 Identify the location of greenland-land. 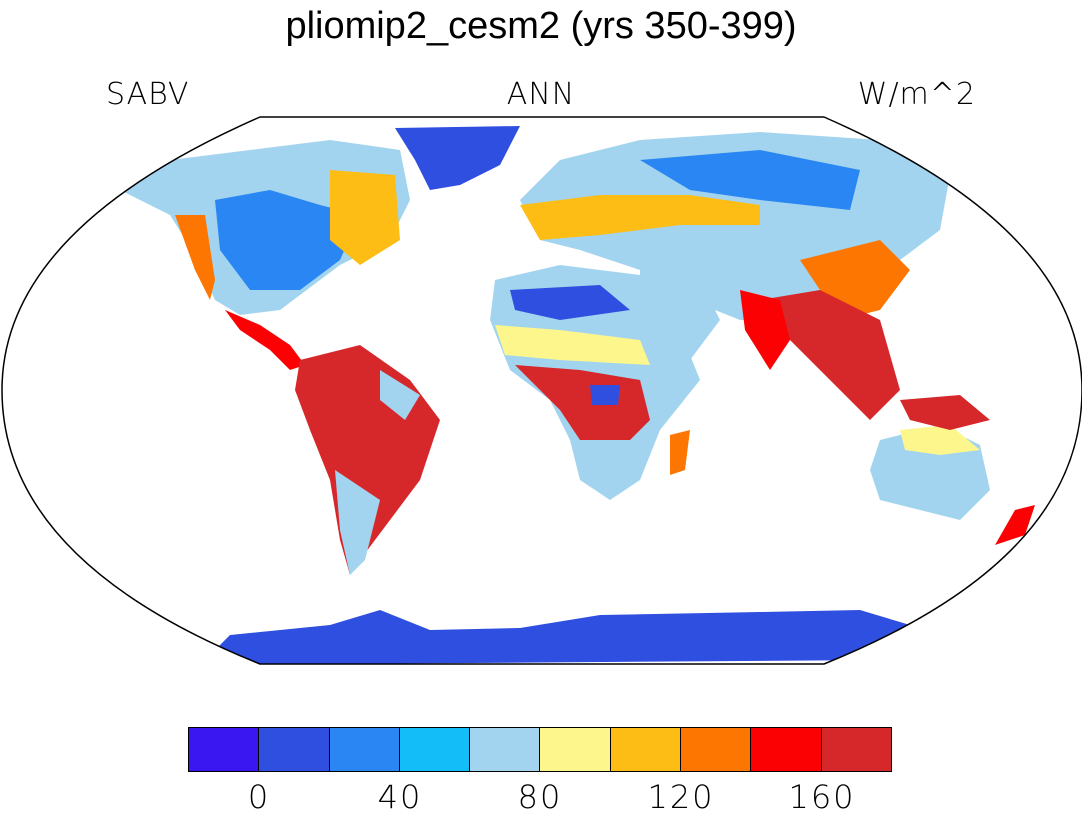
(457, 158).